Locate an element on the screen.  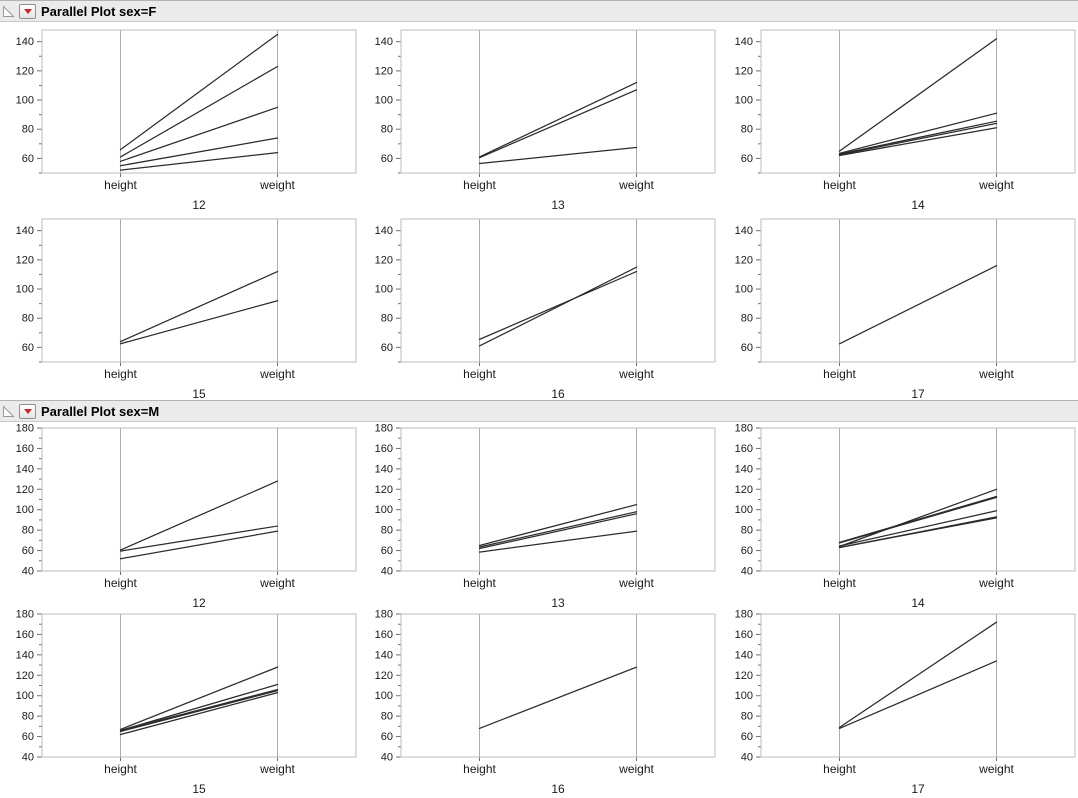
outline-title: Parallel Plot sex=M is located at coordinates (100, 411).